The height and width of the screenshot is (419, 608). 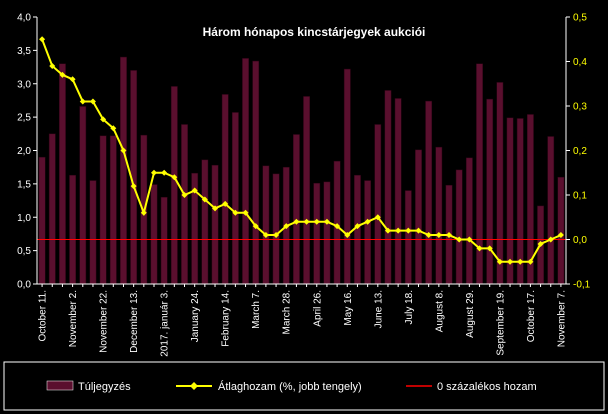 I want to click on x-tick-label: March 28., so click(x=287, y=312).